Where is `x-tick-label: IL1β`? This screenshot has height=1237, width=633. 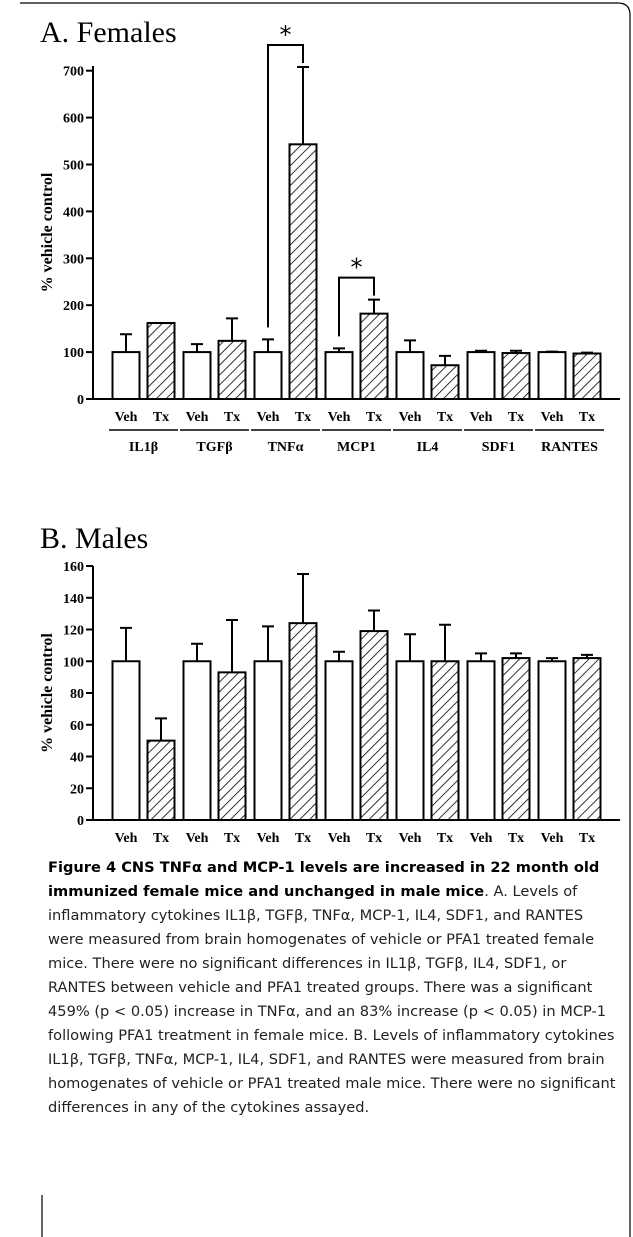
x-tick-label: IL1β is located at coordinates (143, 447).